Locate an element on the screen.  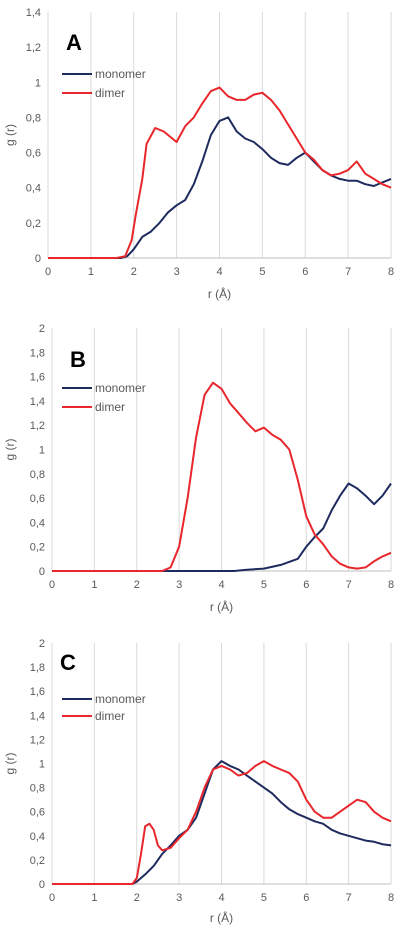
chart-2-y-tick-label: 1,6 is located at coordinates (37, 692).